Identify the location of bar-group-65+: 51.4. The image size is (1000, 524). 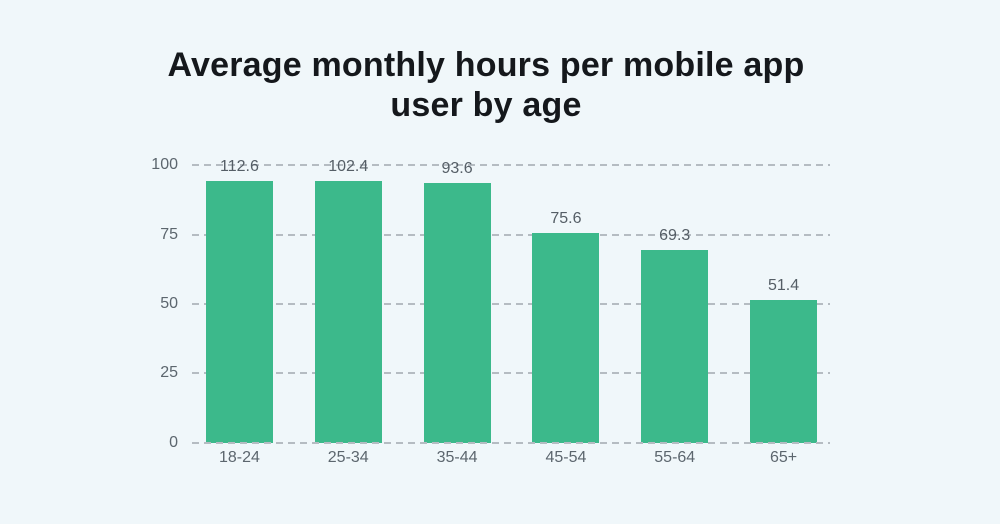
(783, 300).